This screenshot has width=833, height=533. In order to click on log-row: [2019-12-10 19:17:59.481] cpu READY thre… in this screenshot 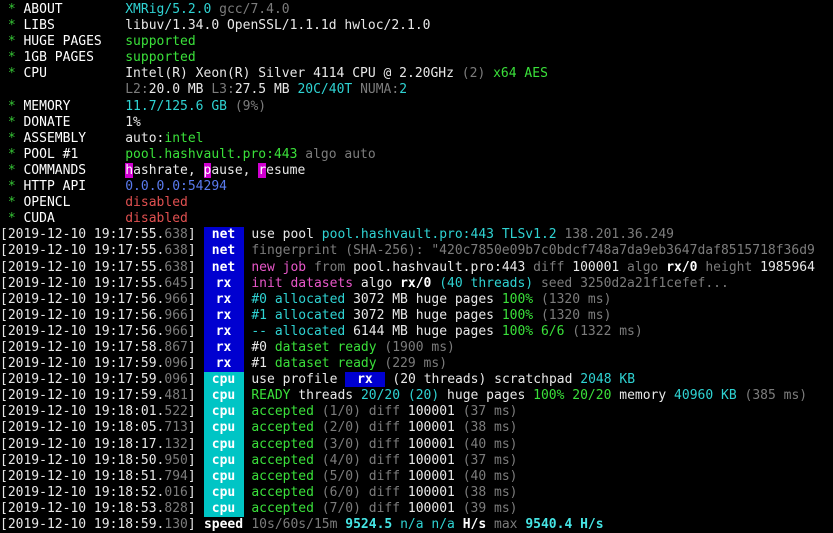, I will do `click(416, 396)`.